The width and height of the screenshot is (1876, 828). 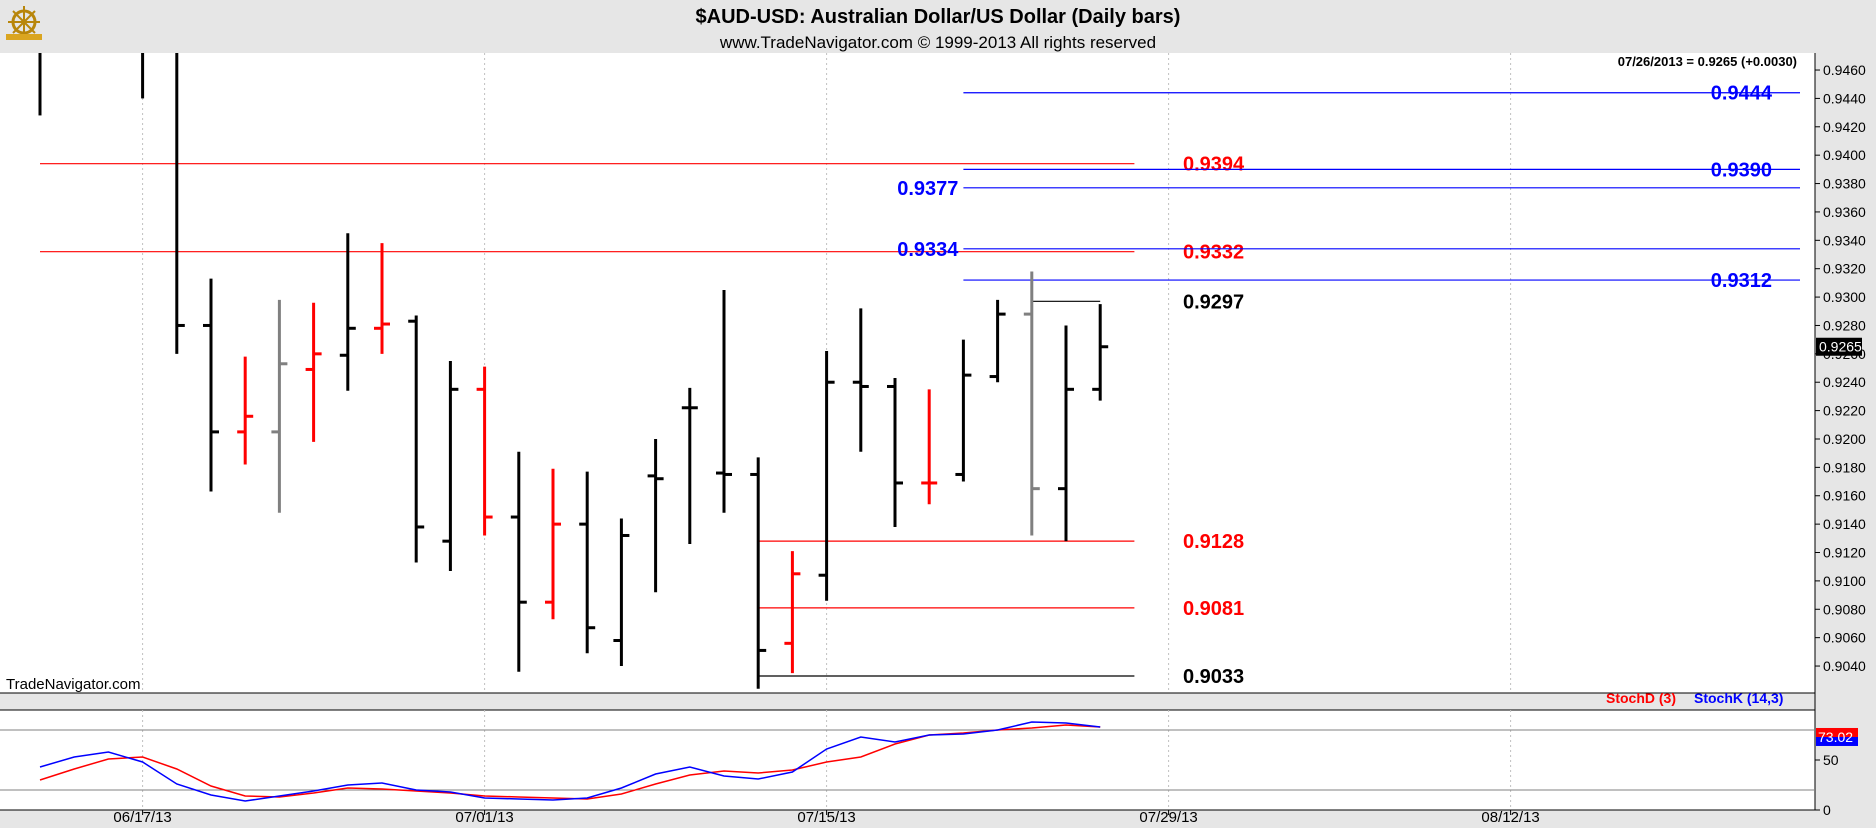 What do you see at coordinates (1213, 302) in the screenshot?
I see `level-label: 0.9297` at bounding box center [1213, 302].